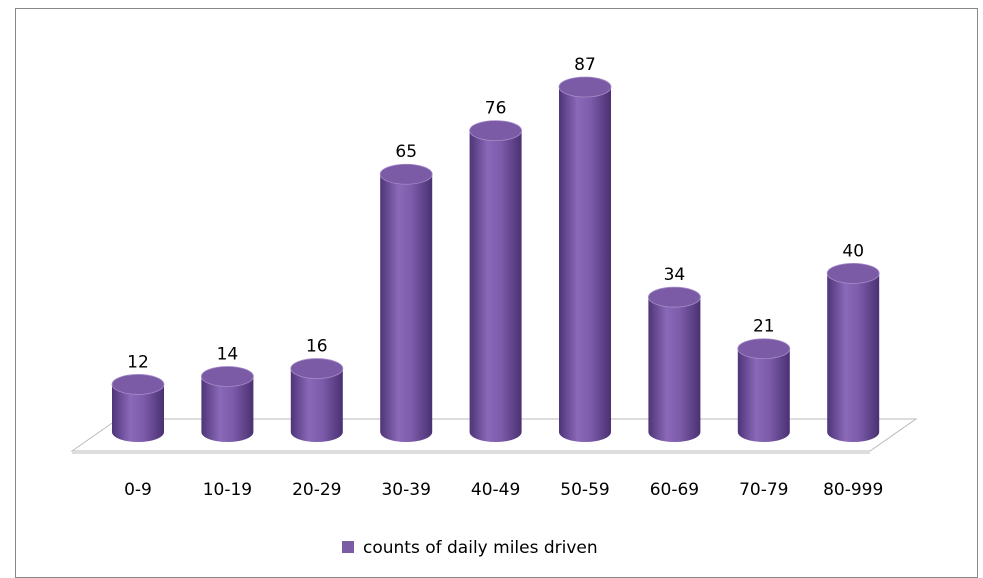  I want to click on x-tick-label: 40-49, so click(495, 490).